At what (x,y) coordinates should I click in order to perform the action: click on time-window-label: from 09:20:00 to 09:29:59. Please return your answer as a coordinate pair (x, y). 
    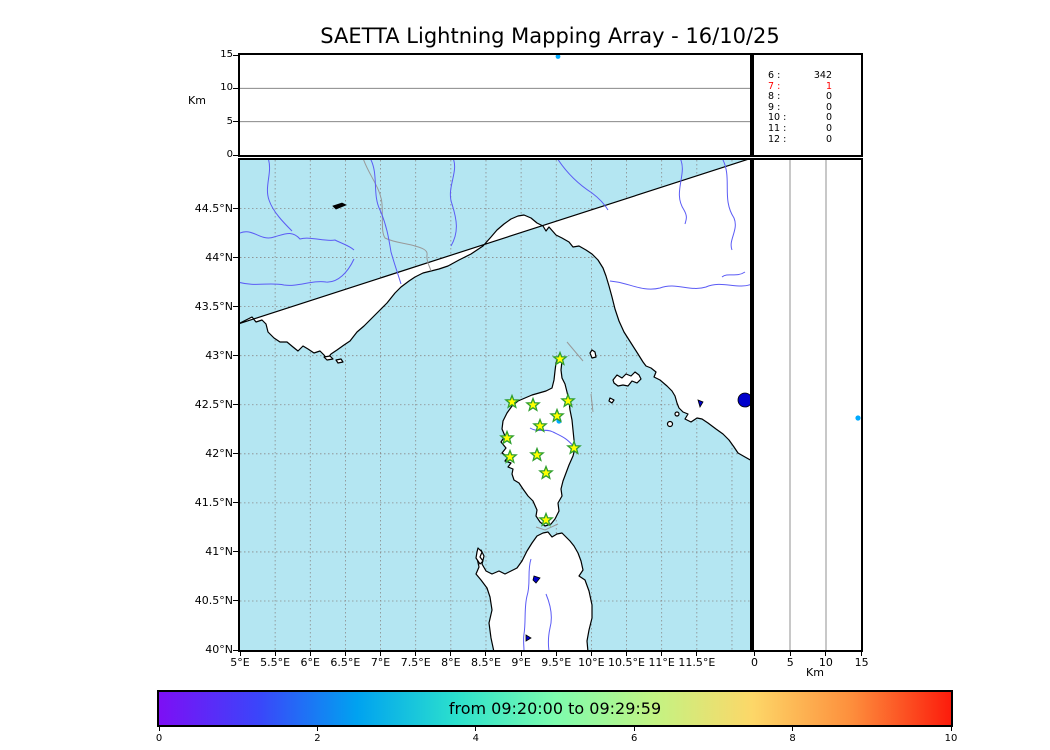
    Looking at the image, I should click on (555, 708).